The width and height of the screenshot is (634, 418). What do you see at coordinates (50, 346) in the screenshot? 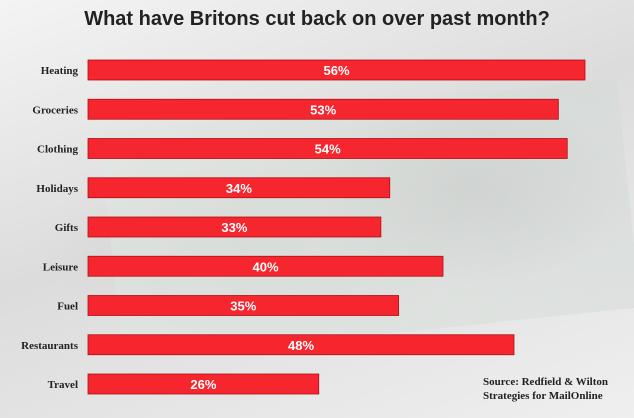
I see `category-label: Restaurants` at bounding box center [50, 346].